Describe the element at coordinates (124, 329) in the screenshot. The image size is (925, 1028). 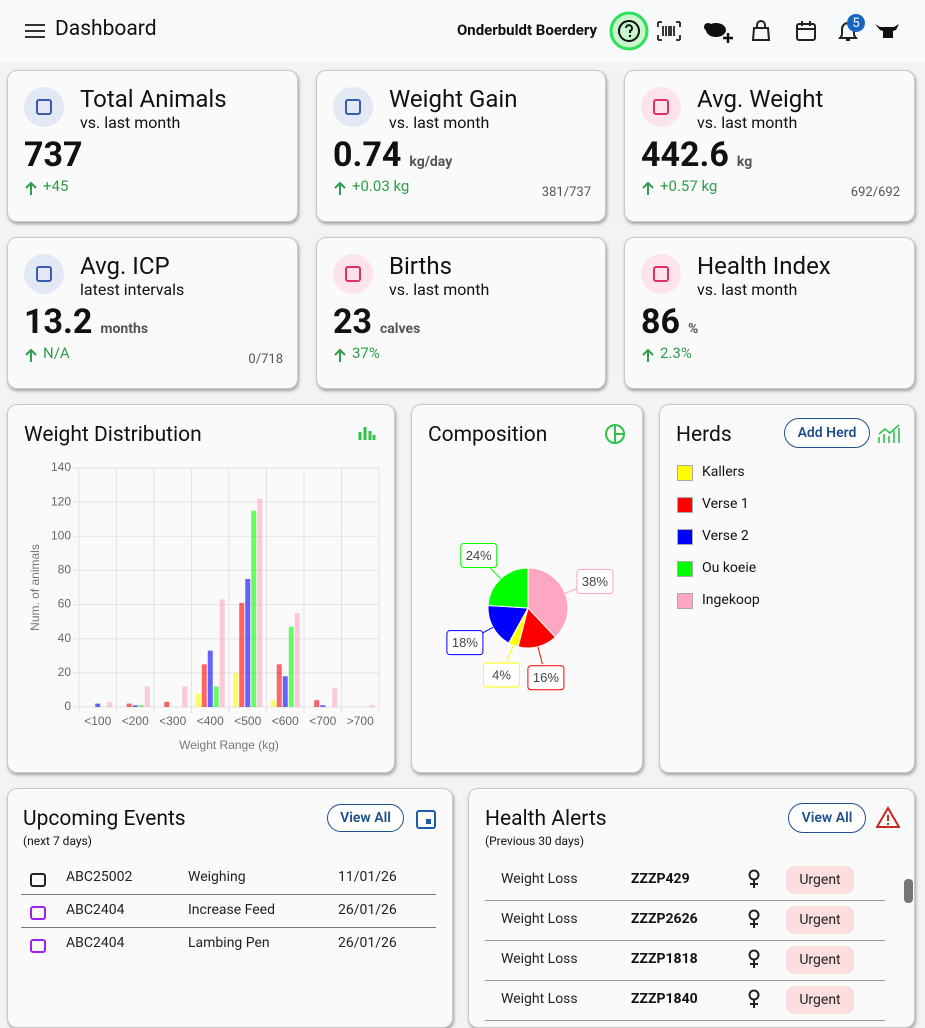
I see `stat-unit: months` at that location.